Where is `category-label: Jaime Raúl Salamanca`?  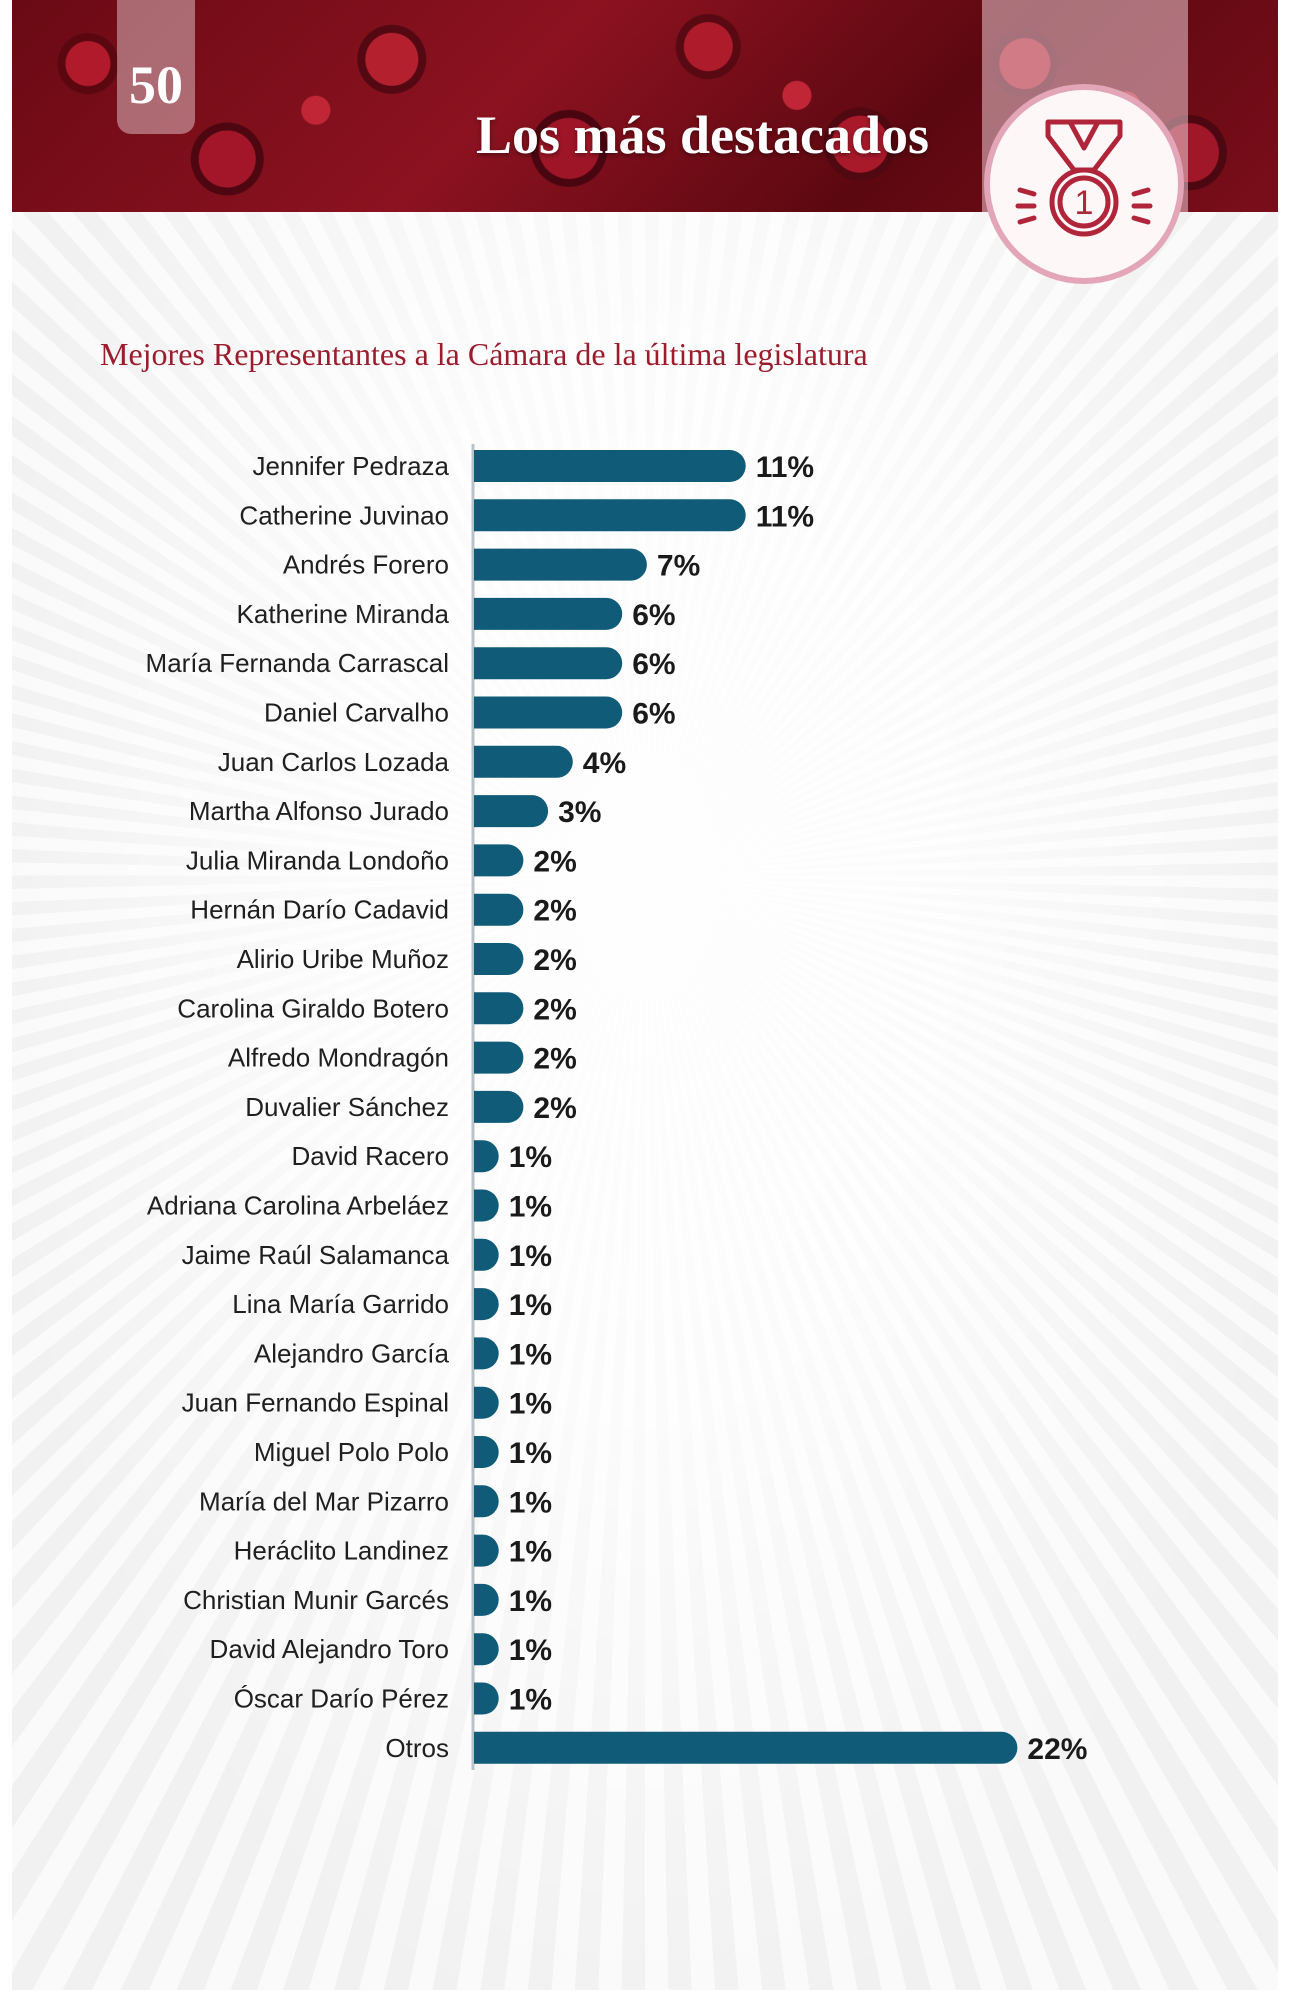 category-label: Jaime Raúl Salamanca is located at coordinates (316, 1255).